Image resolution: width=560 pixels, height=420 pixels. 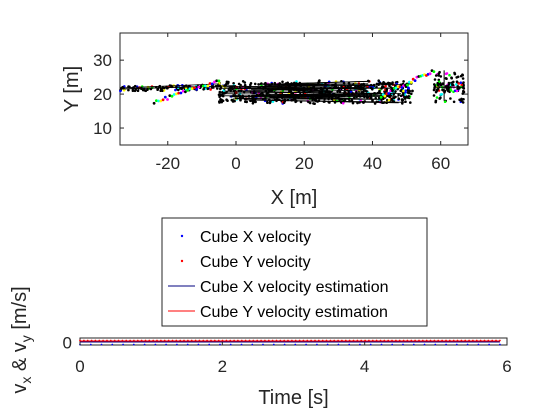 I want to click on bottom-y-tick-label: 0, so click(x=67, y=343).